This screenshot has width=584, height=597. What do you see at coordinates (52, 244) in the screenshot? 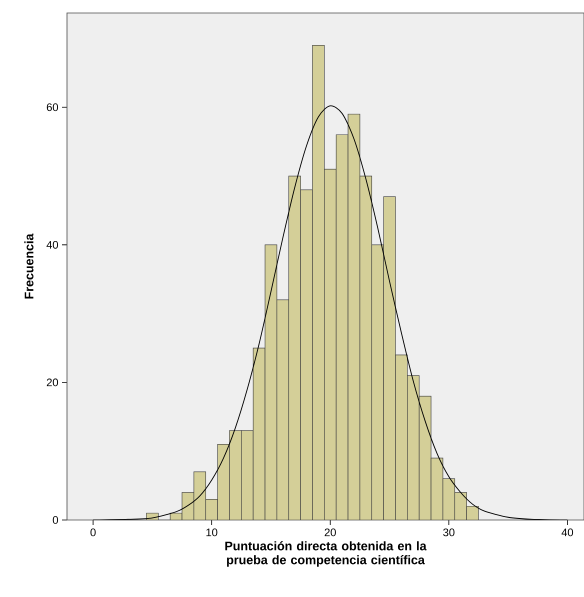
I see `y-tick-label: 40` at bounding box center [52, 244].